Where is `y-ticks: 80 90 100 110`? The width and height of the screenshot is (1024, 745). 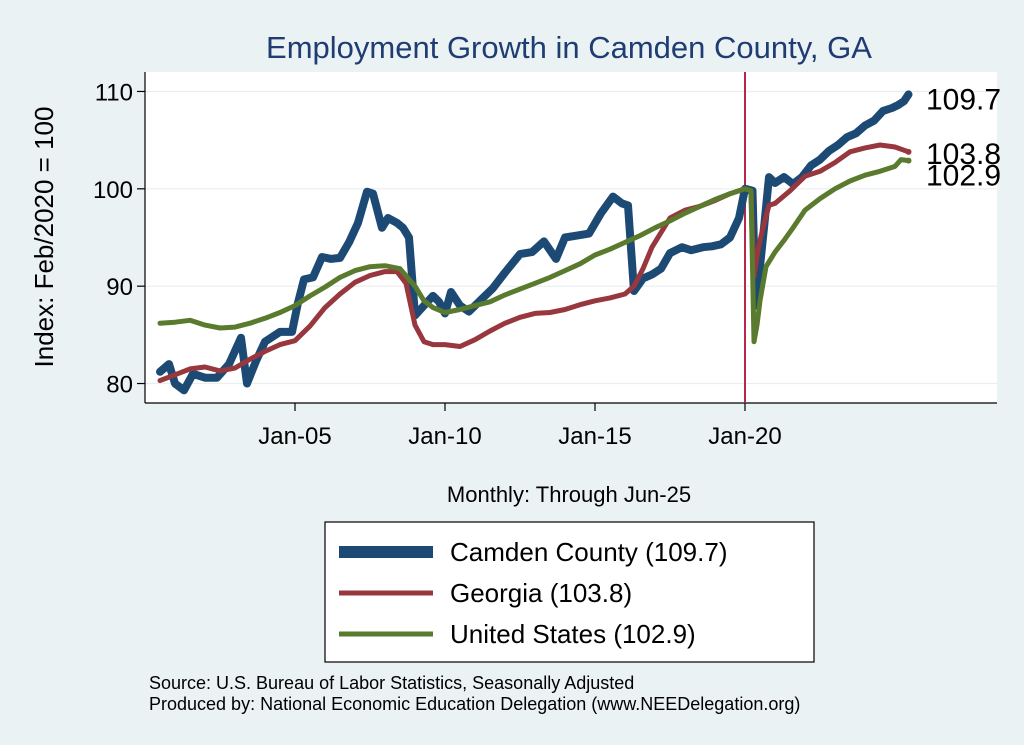 y-ticks: 80 90 100 110 is located at coordinates (119, 239).